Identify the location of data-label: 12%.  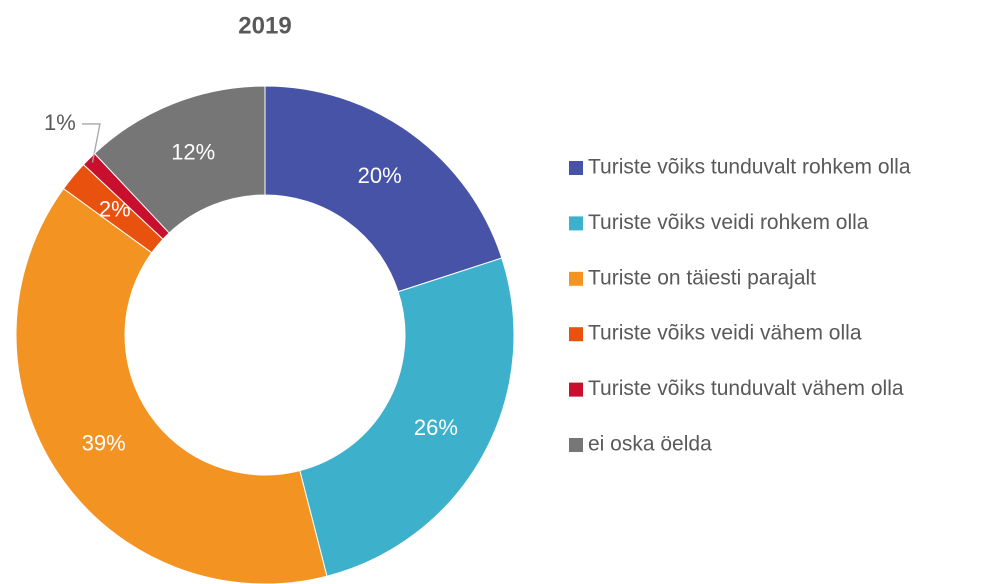
(193, 152).